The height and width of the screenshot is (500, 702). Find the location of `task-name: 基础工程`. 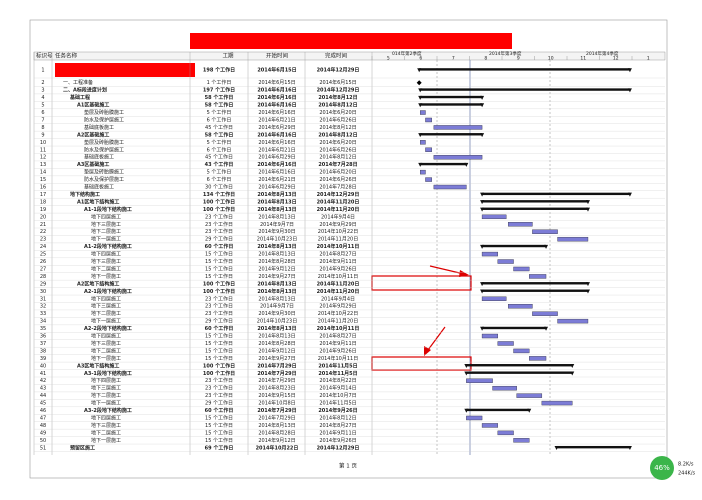

task-name: 基础工程 is located at coordinates (79, 97).